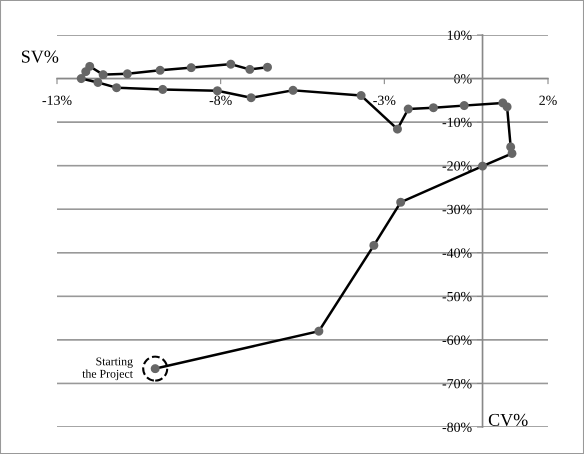 This screenshot has width=584, height=454. Describe the element at coordinates (40, 56) in the screenshot. I see `y-axis-title: SV%` at that location.